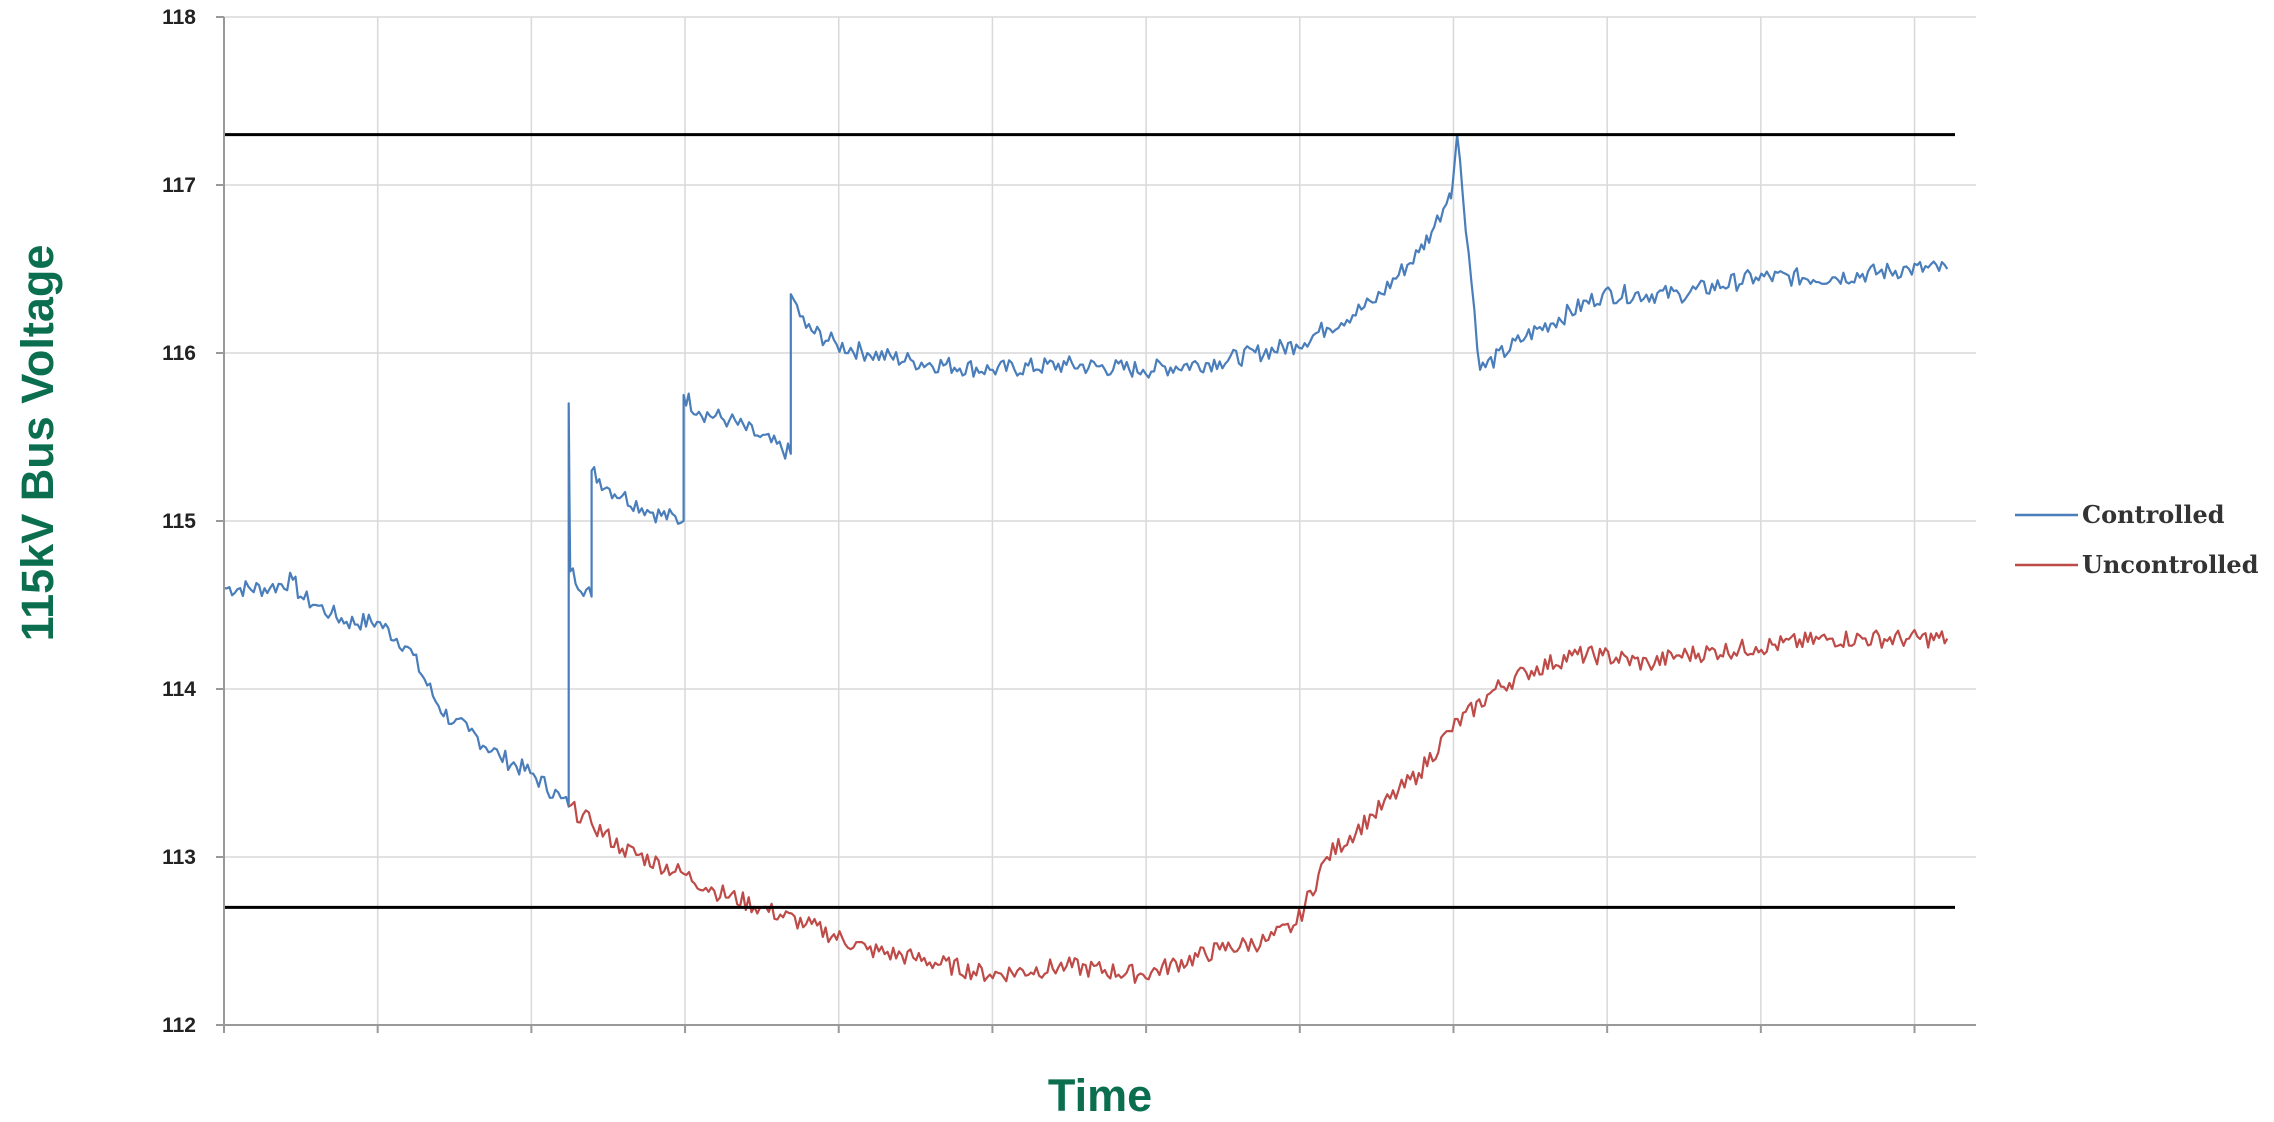 This screenshot has width=2274, height=1122. What do you see at coordinates (2137, 539) in the screenshot?
I see `legend: Controlled Uncontrolled` at bounding box center [2137, 539].